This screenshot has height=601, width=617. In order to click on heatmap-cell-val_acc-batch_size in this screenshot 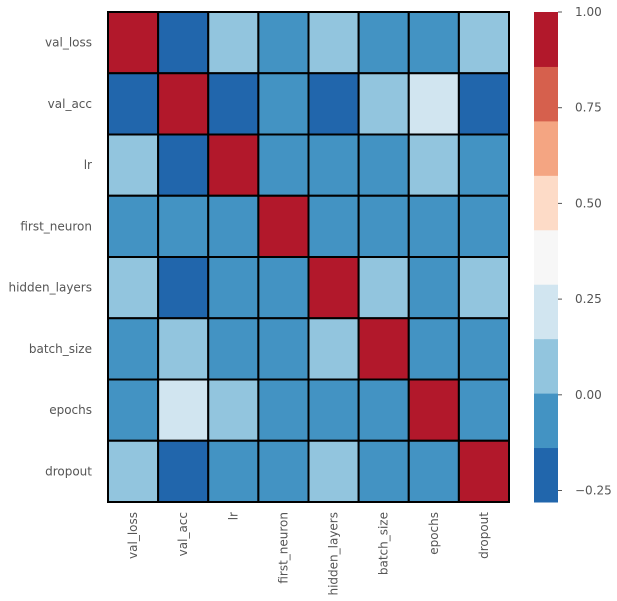, I will do `click(383, 104)`.